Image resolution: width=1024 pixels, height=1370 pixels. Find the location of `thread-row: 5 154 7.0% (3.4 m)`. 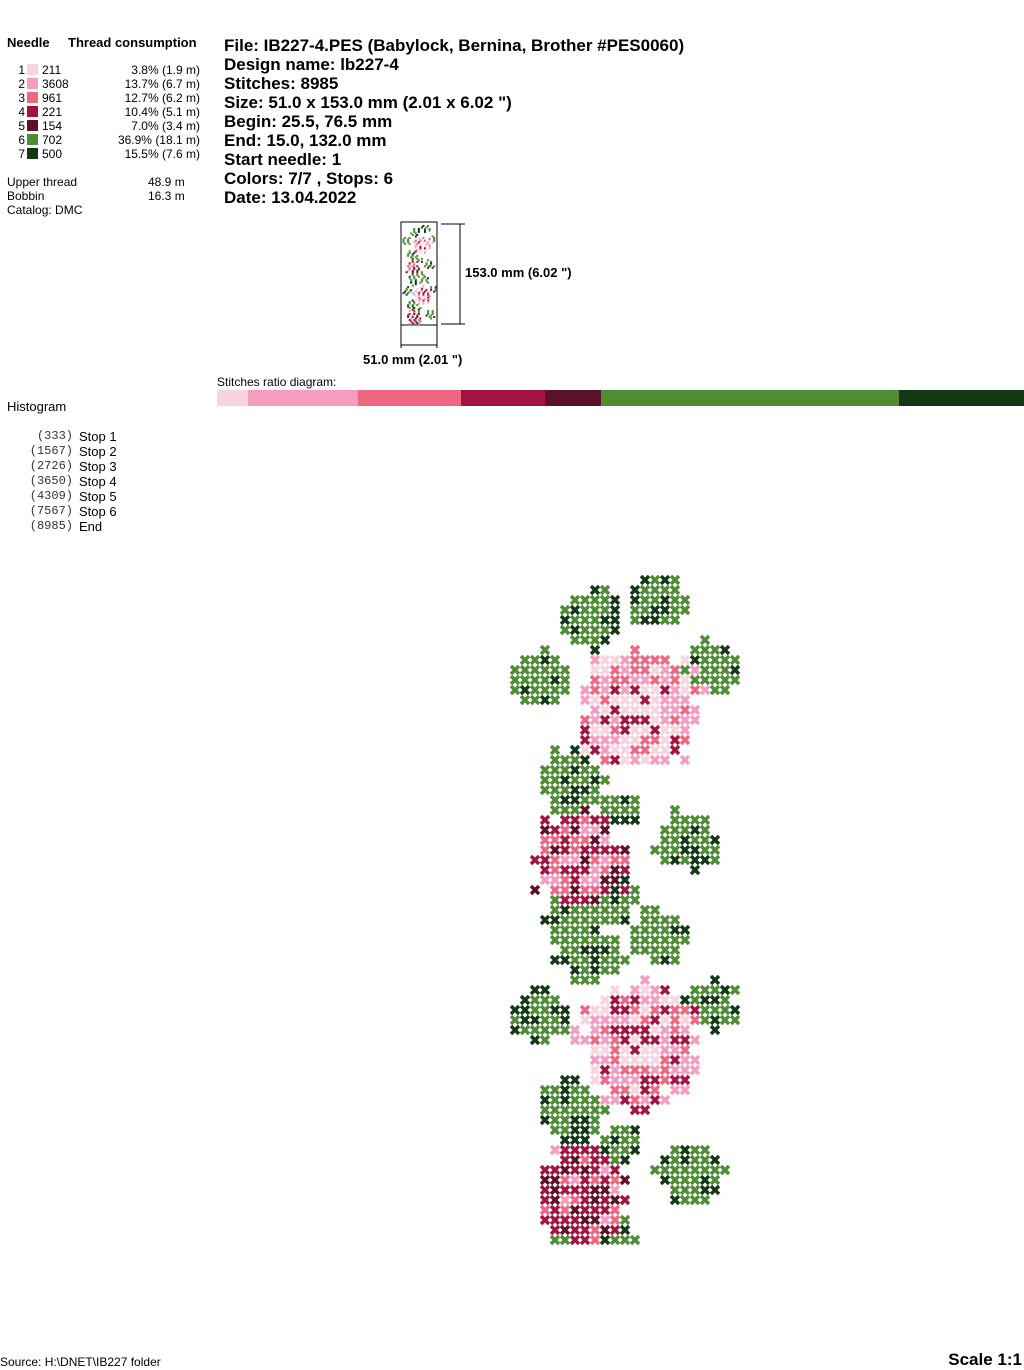

thread-row: 5 154 7.0% (3.4 m) is located at coordinates (107, 126).